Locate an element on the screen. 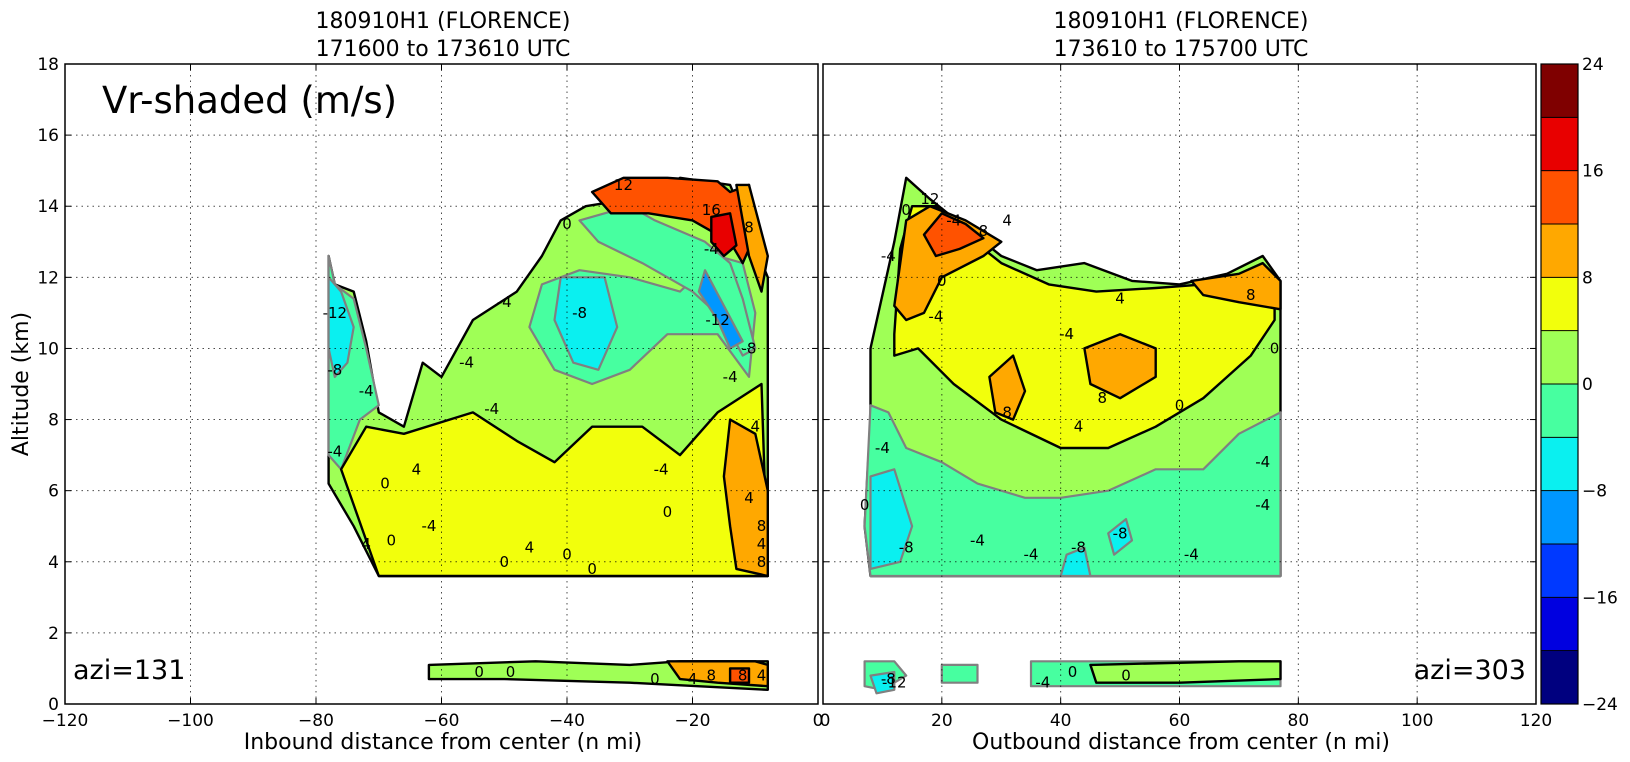  left-x-tick-label: −20 is located at coordinates (693, 721).